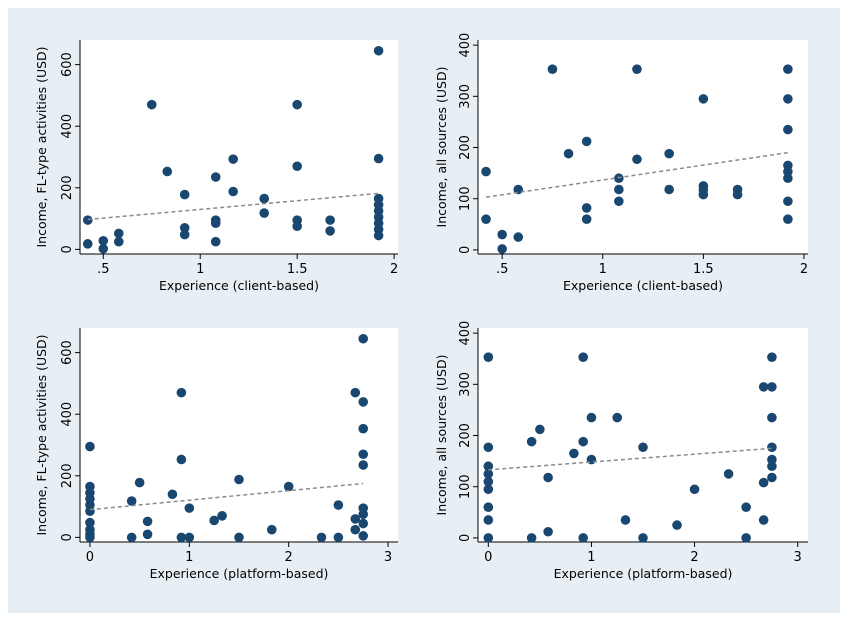 The width and height of the screenshot is (850, 621). I want to click on y-tick-label: 0, so click(465, 538).